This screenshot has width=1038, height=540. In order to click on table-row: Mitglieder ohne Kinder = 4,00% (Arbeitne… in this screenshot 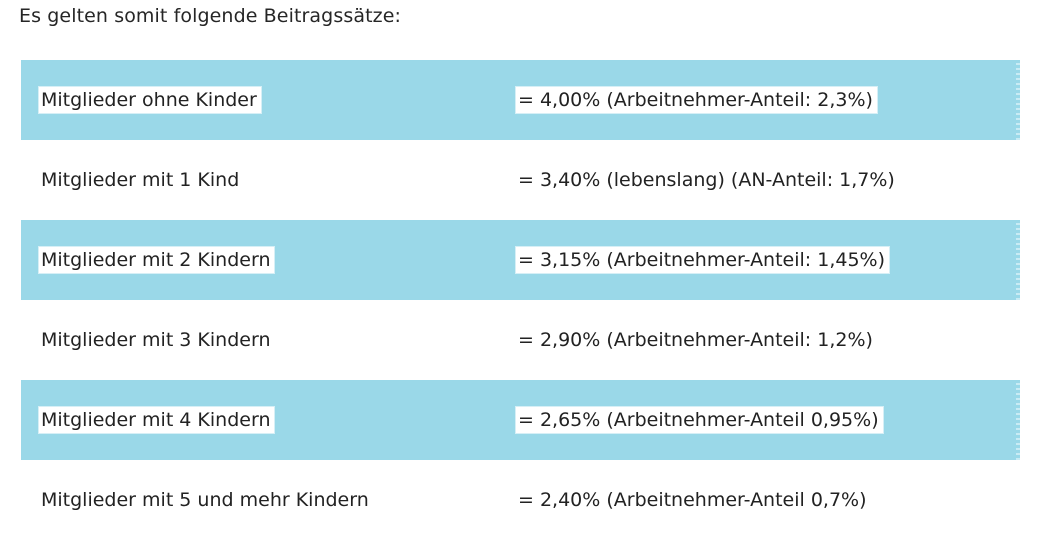, I will do `click(520, 100)`.